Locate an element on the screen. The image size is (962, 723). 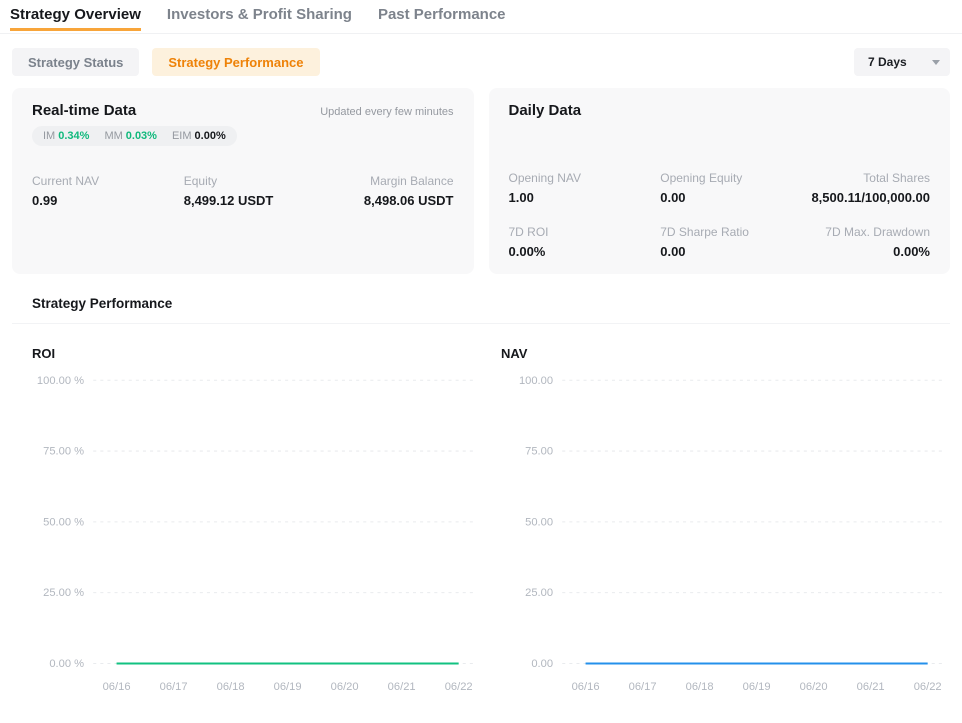
subtab-strategy-performance: Strategy Performance is located at coordinates (236, 62).